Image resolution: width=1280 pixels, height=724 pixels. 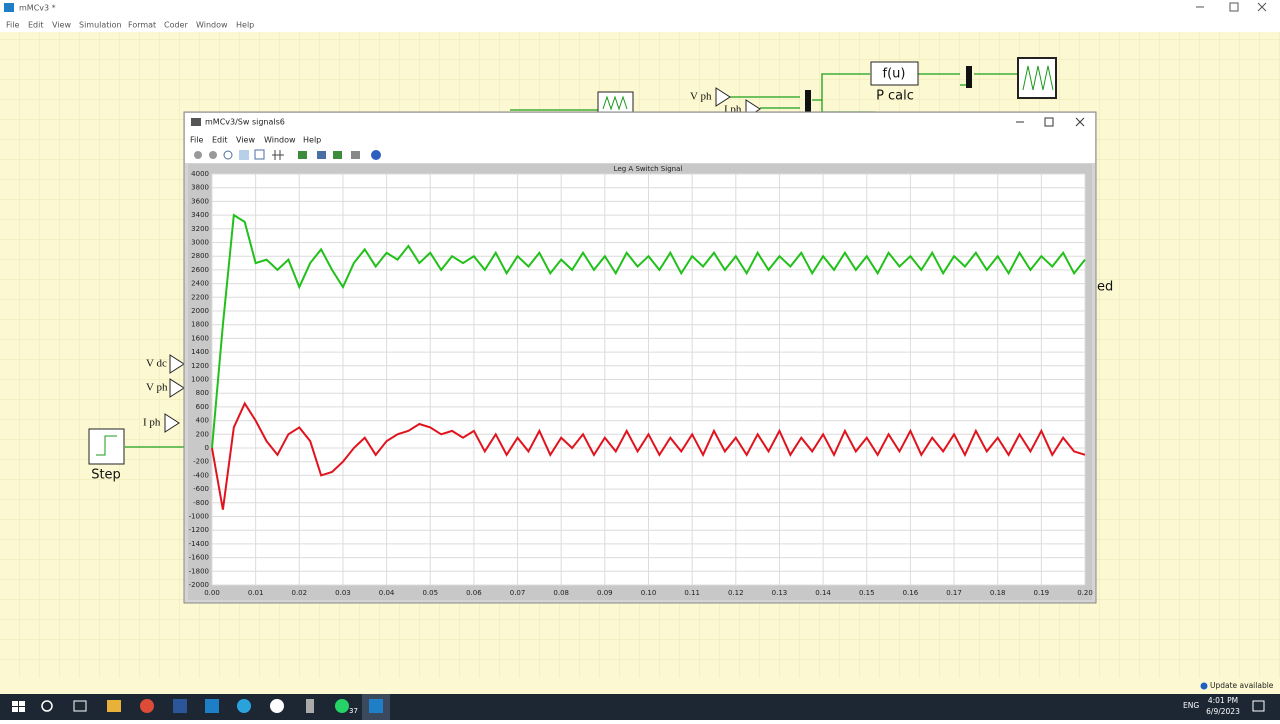 What do you see at coordinates (954, 593) in the screenshot?
I see `x-tick-label: 0.17` at bounding box center [954, 593].